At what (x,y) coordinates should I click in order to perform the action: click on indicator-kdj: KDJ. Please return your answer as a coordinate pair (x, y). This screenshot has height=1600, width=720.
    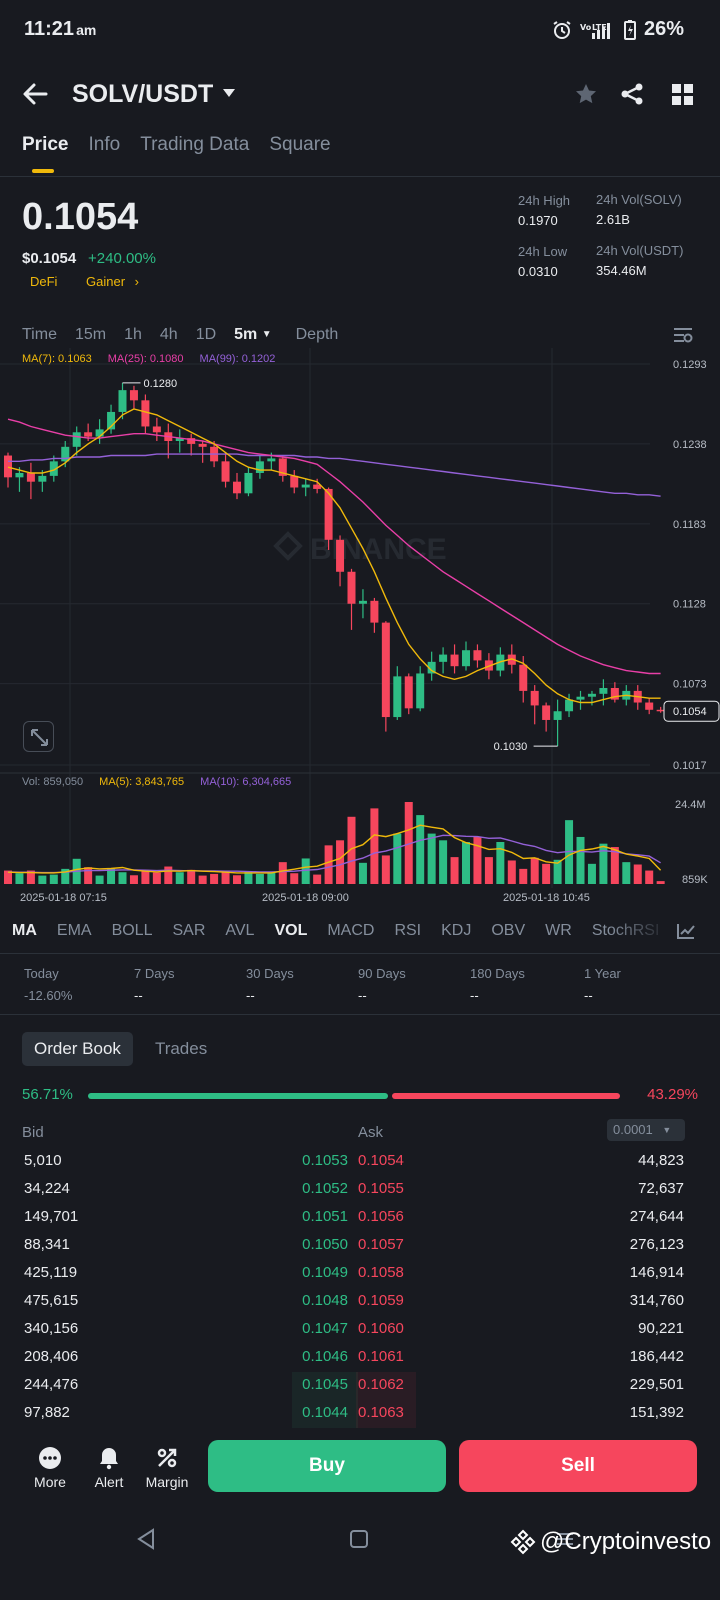
    Looking at the image, I should click on (456, 930).